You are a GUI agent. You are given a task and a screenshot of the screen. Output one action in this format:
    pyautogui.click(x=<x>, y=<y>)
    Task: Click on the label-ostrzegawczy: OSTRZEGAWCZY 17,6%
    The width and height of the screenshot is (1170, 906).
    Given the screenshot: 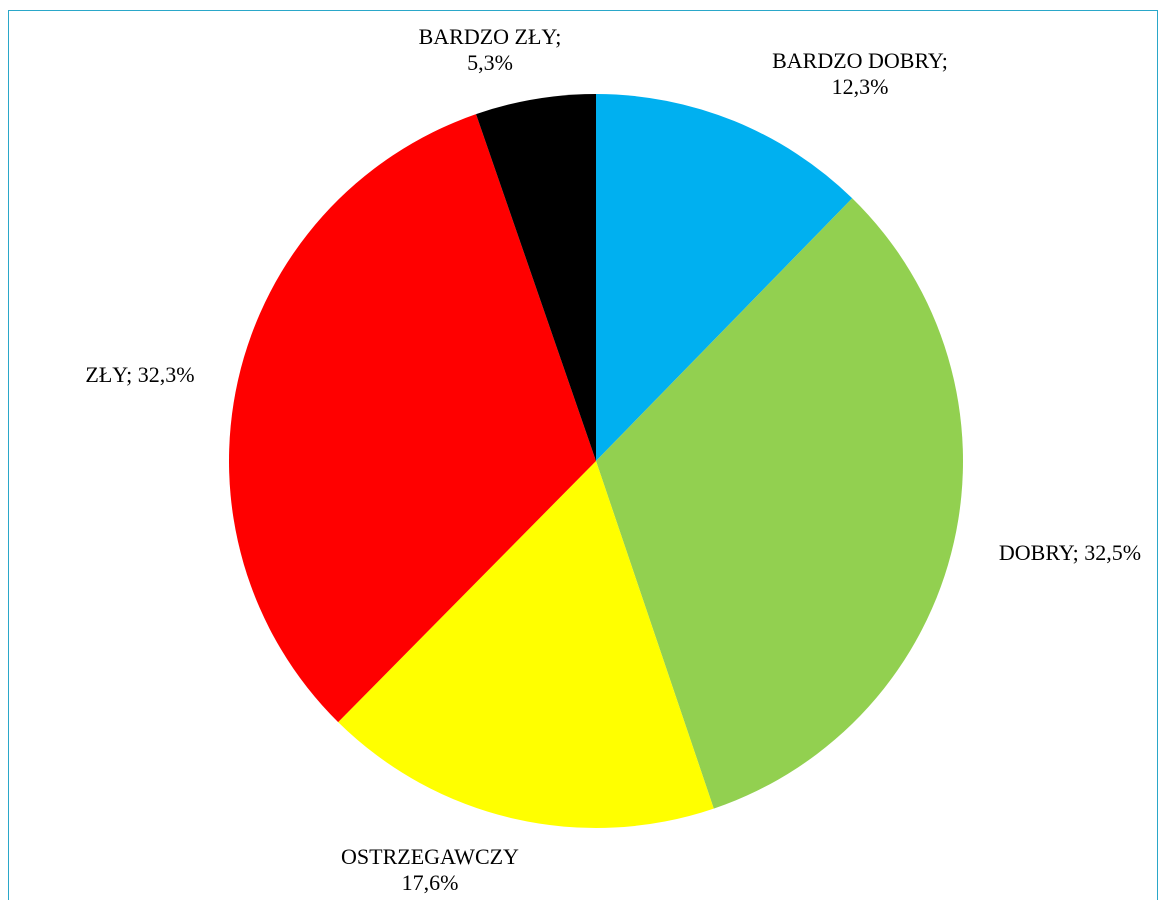 What is the action you would take?
    pyautogui.click(x=430, y=870)
    